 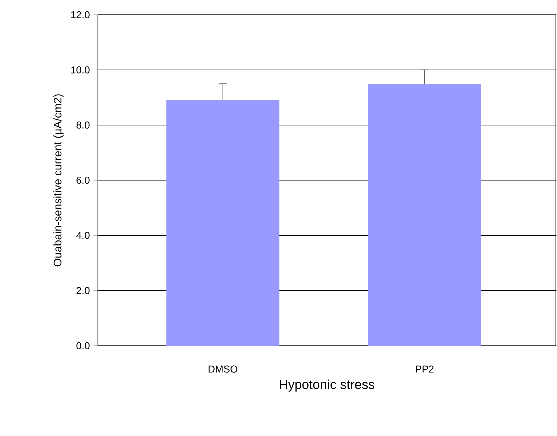 What do you see at coordinates (425, 369) in the screenshot?
I see `x-tick-label: PP2` at bounding box center [425, 369].